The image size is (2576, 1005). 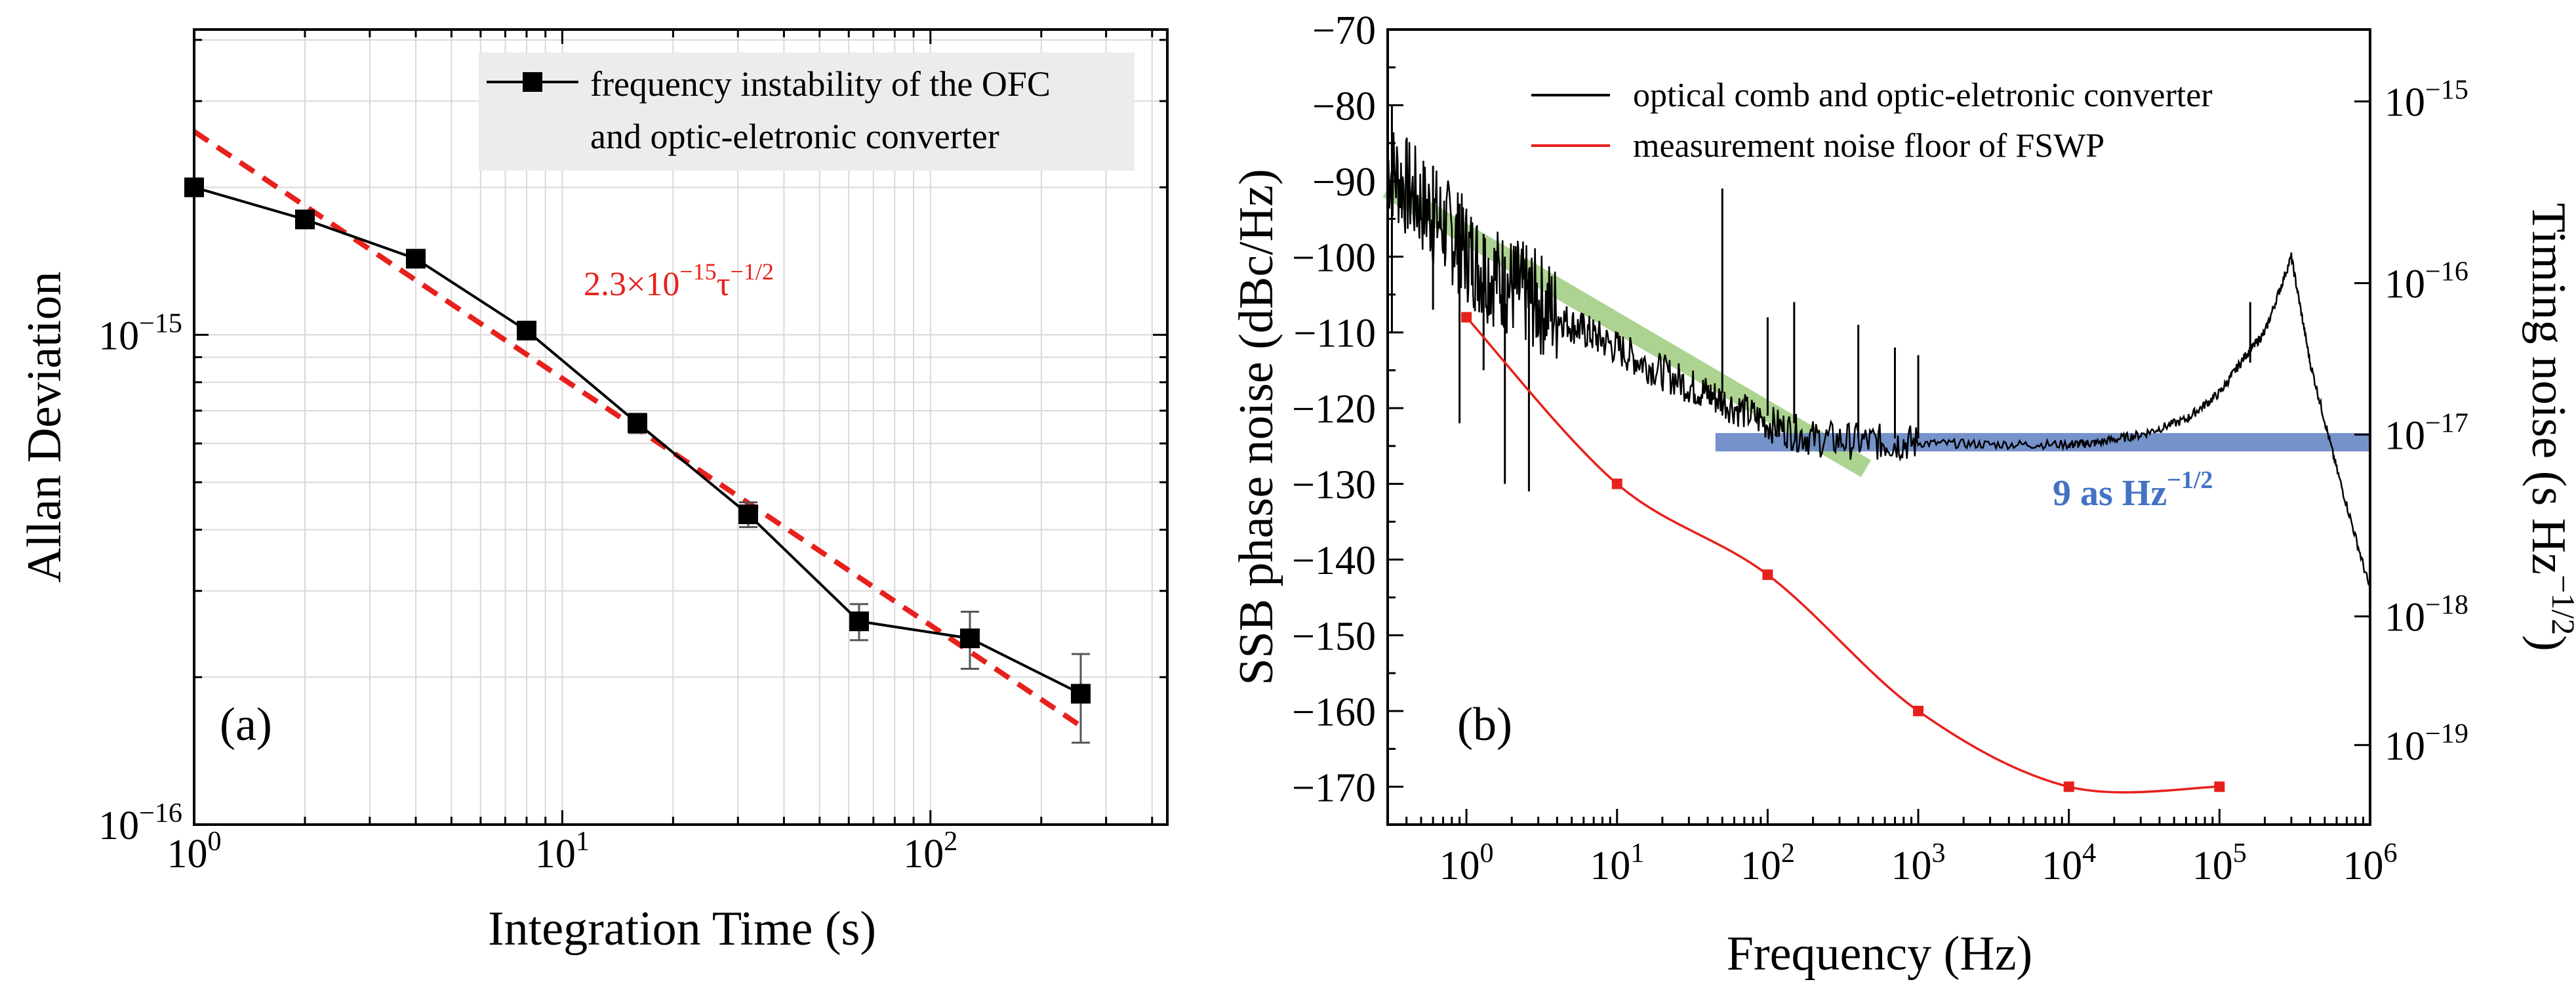 I want to click on panel-b-right-tick-label: 10−18, so click(x=2426, y=615).